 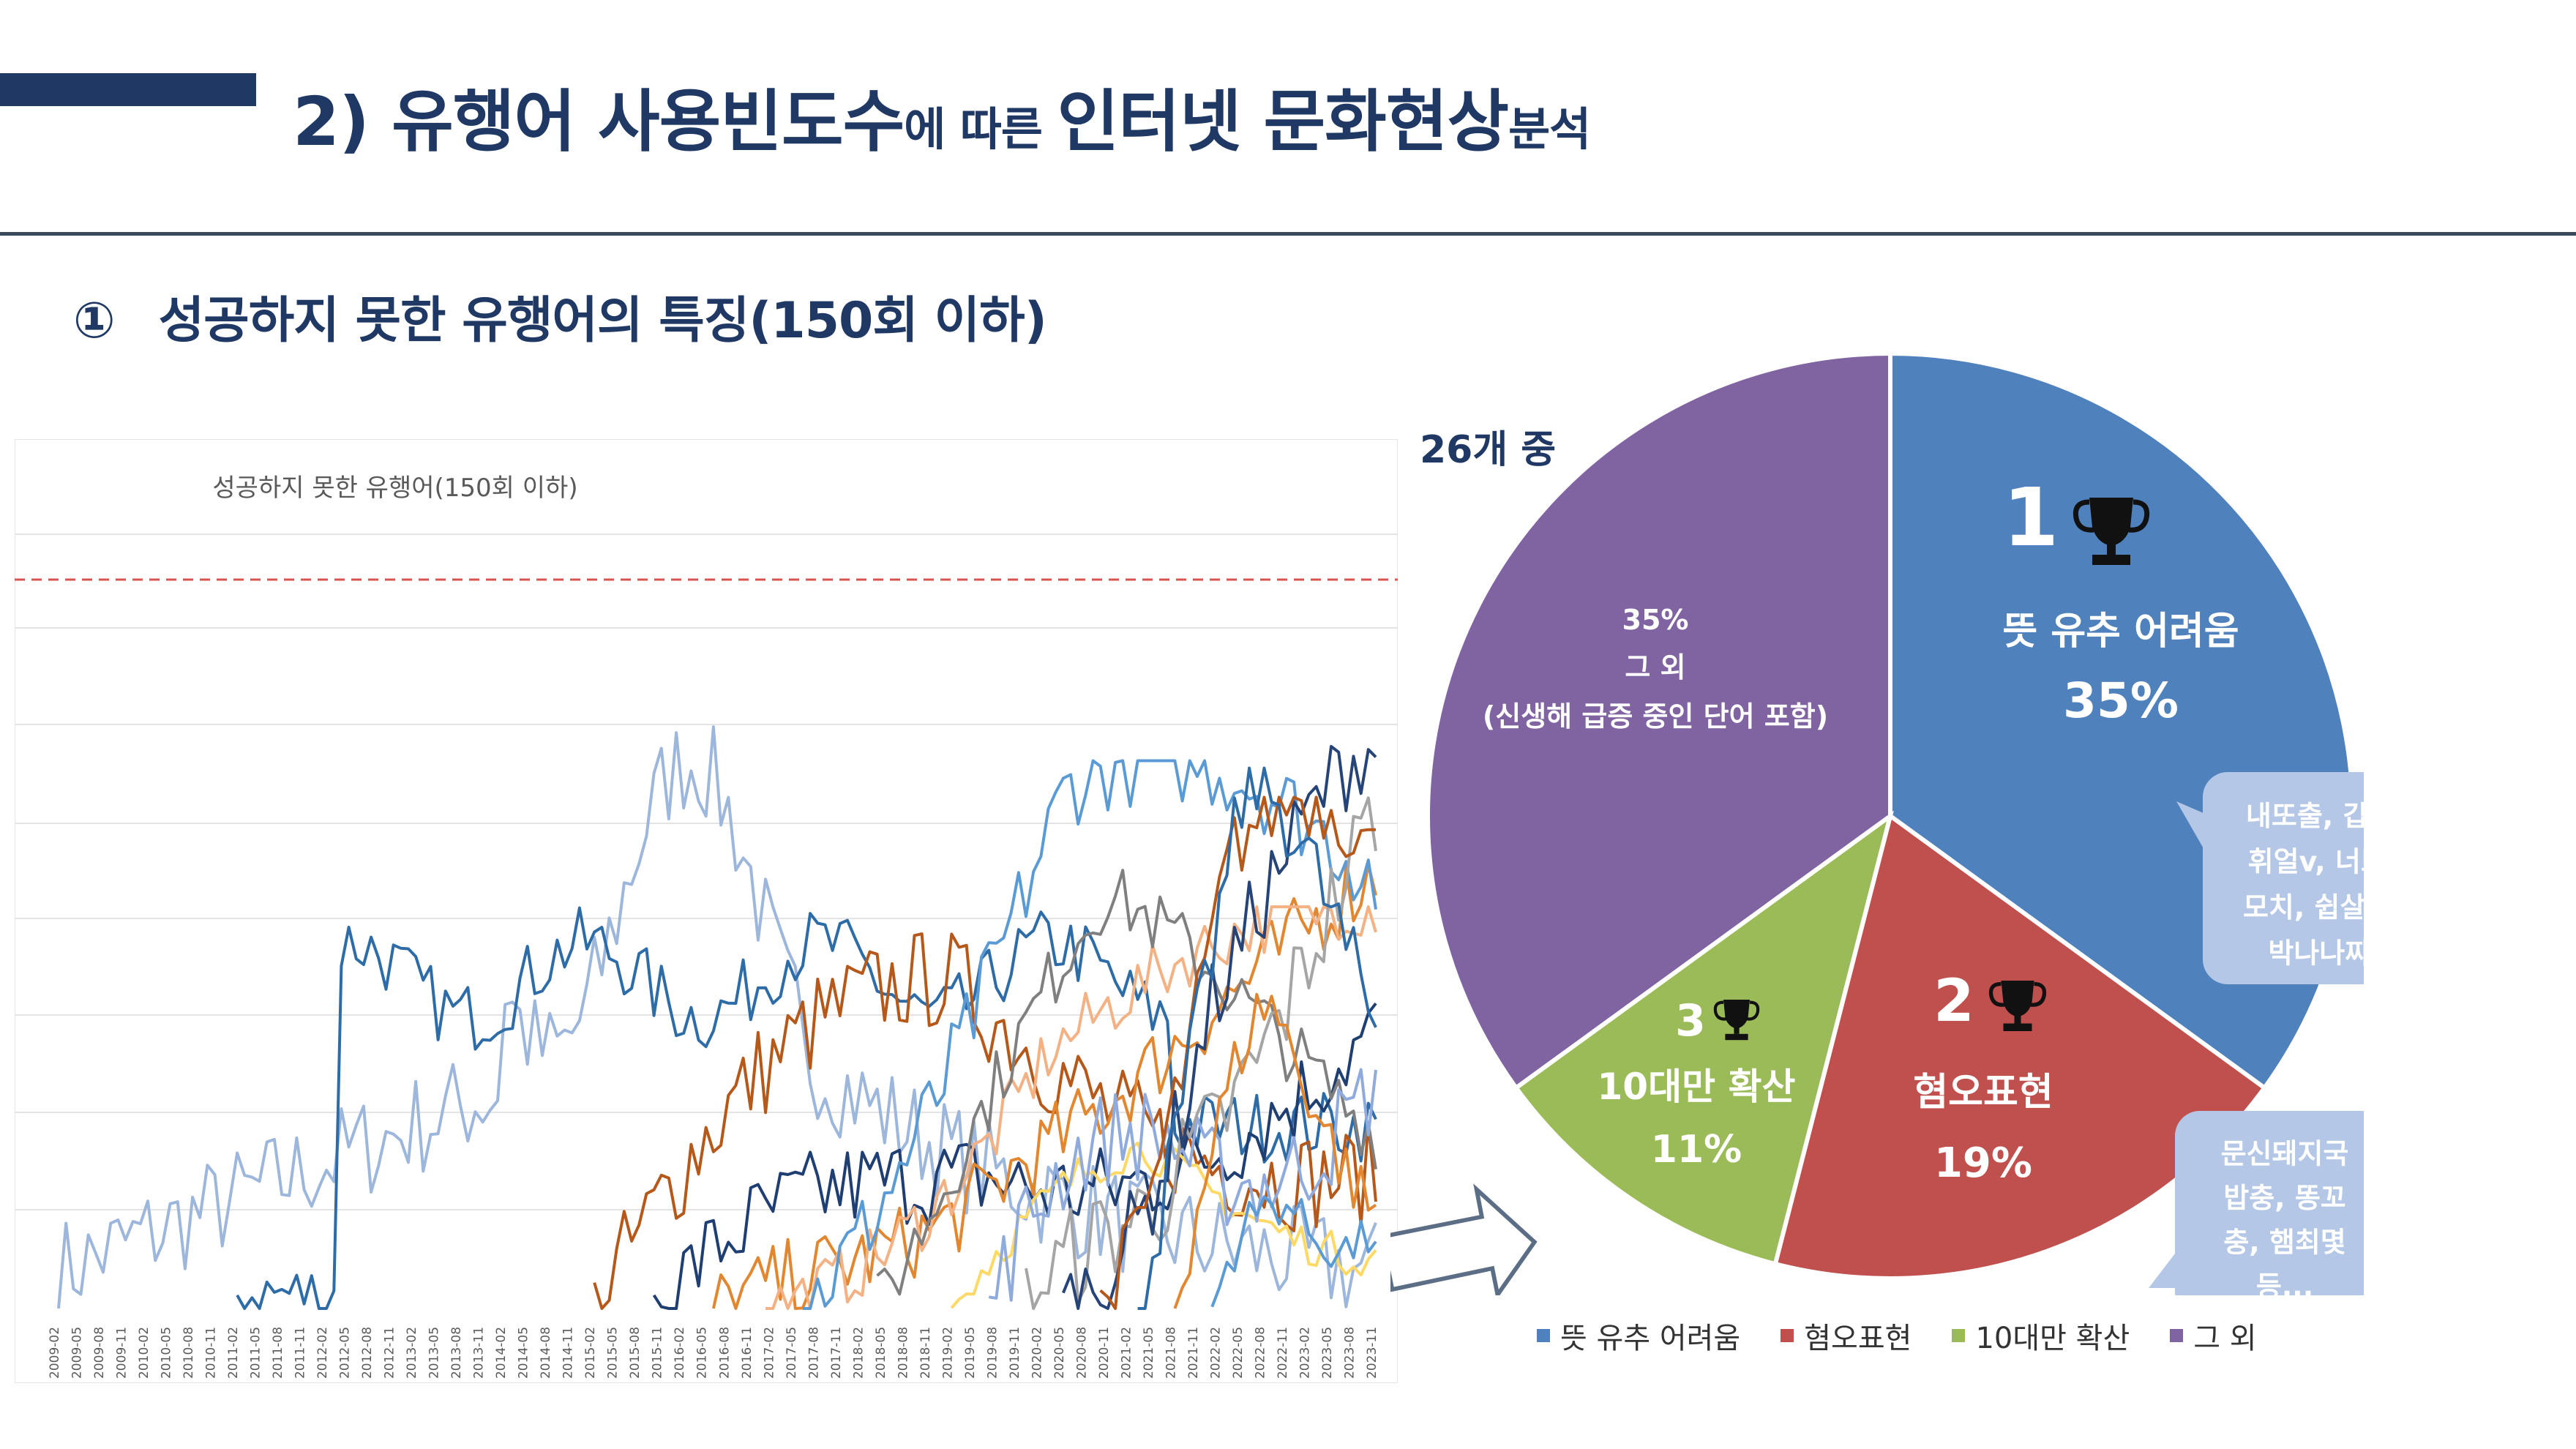 What do you see at coordinates (702, 1353) in the screenshot?
I see `x-tick-label: 2016-05` at bounding box center [702, 1353].